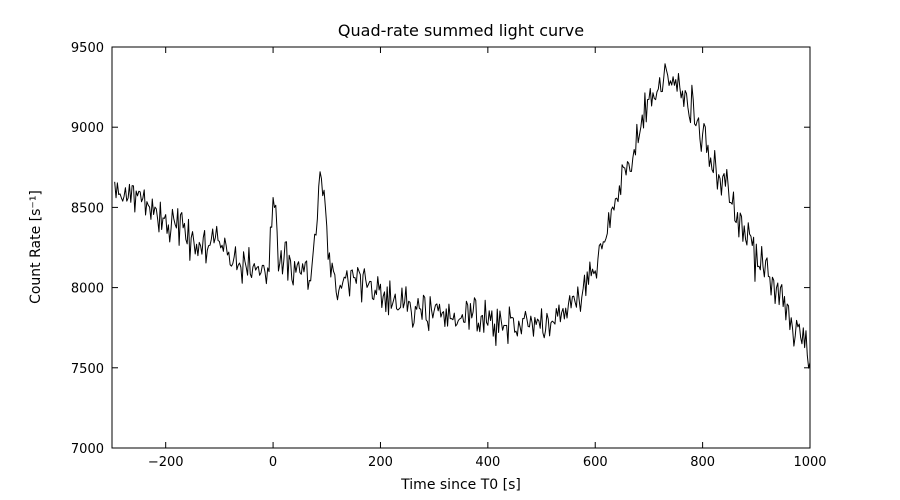  I want to click on y-tick-label: 8500, so click(87, 208).